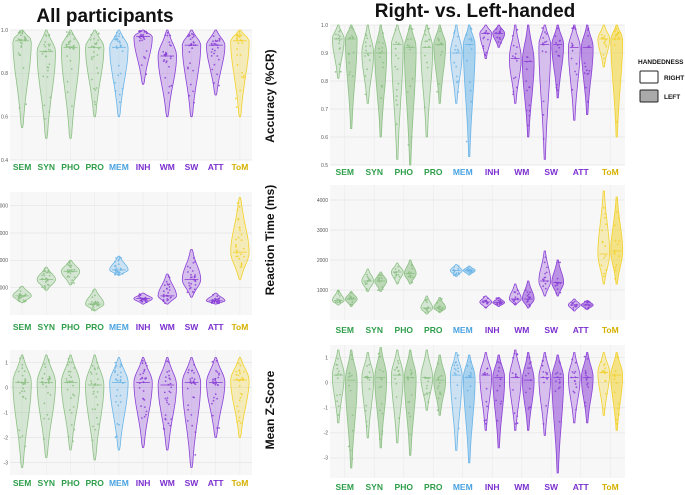 The height and width of the screenshot is (495, 685). I want to click on x-tick-label-inh: INH, so click(143, 483).